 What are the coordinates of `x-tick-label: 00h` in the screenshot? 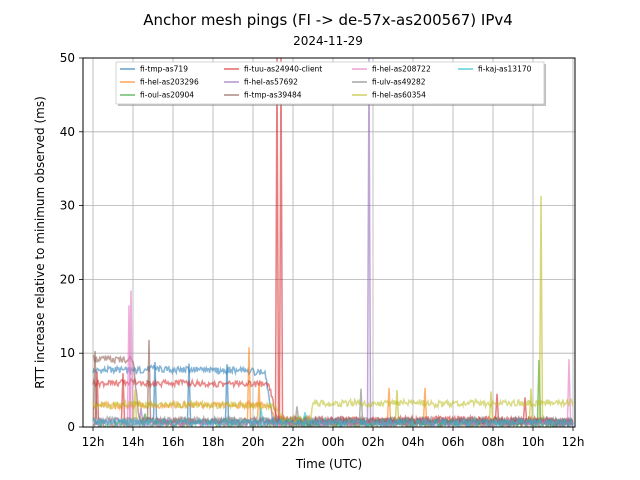 It's located at (333, 442).